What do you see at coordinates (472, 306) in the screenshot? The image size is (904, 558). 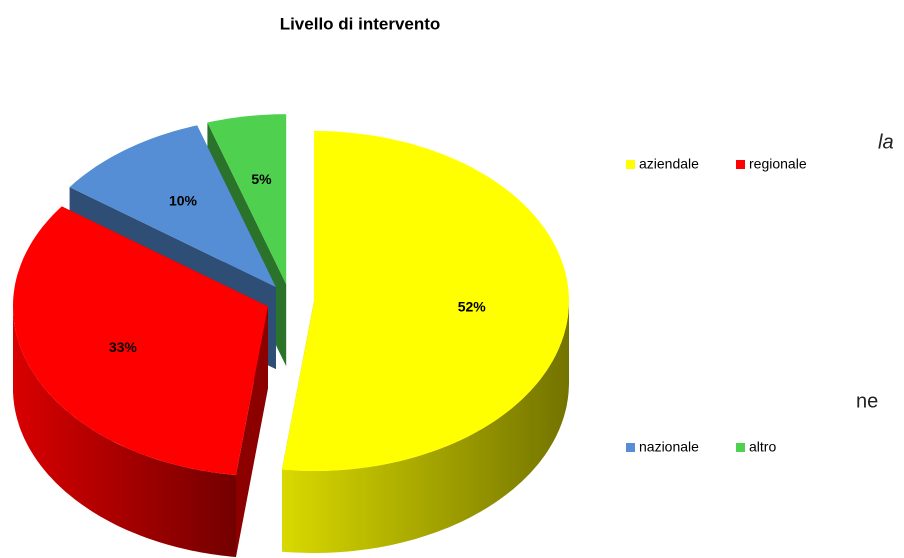 I see `data-label: 52%` at bounding box center [472, 306].